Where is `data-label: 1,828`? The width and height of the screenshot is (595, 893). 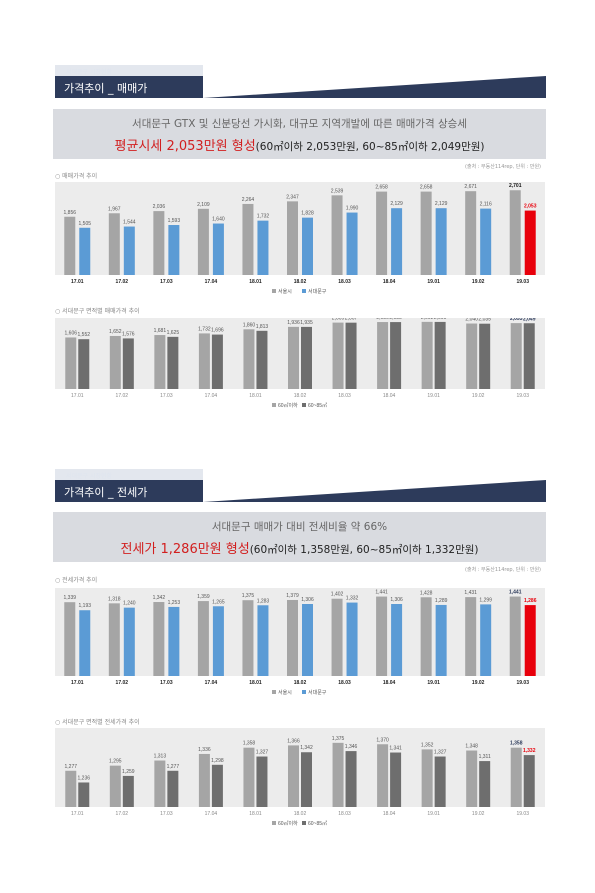
data-label: 1,828 is located at coordinates (307, 214).